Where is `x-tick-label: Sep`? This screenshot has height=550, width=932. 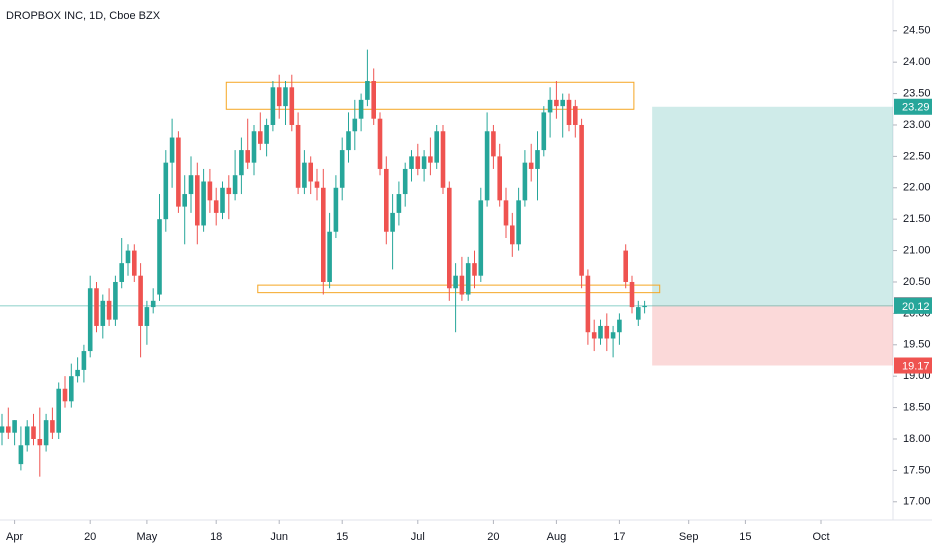
x-tick-label: Sep is located at coordinates (689, 537).